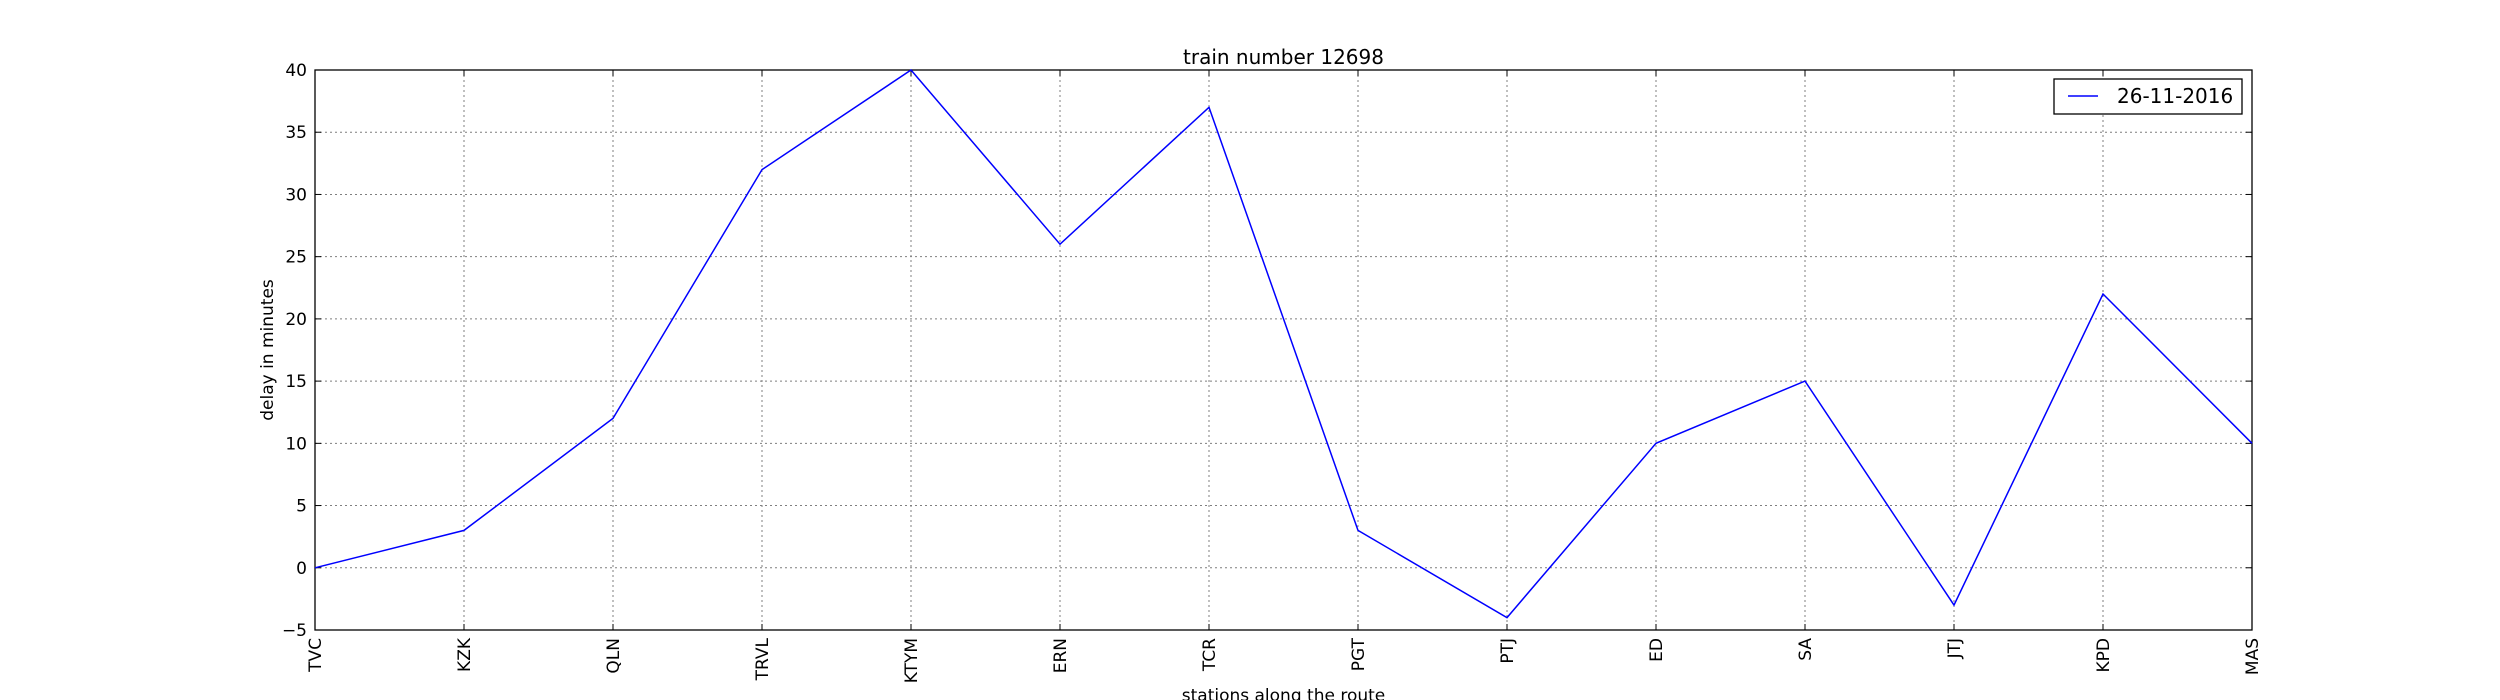  I want to click on y-tick-label: 5, so click(301, 507).